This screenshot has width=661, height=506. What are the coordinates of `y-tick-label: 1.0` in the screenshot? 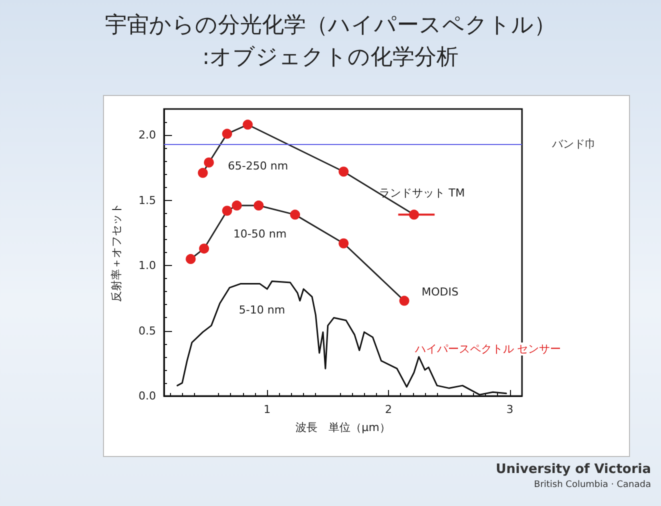 It's located at (147, 265).